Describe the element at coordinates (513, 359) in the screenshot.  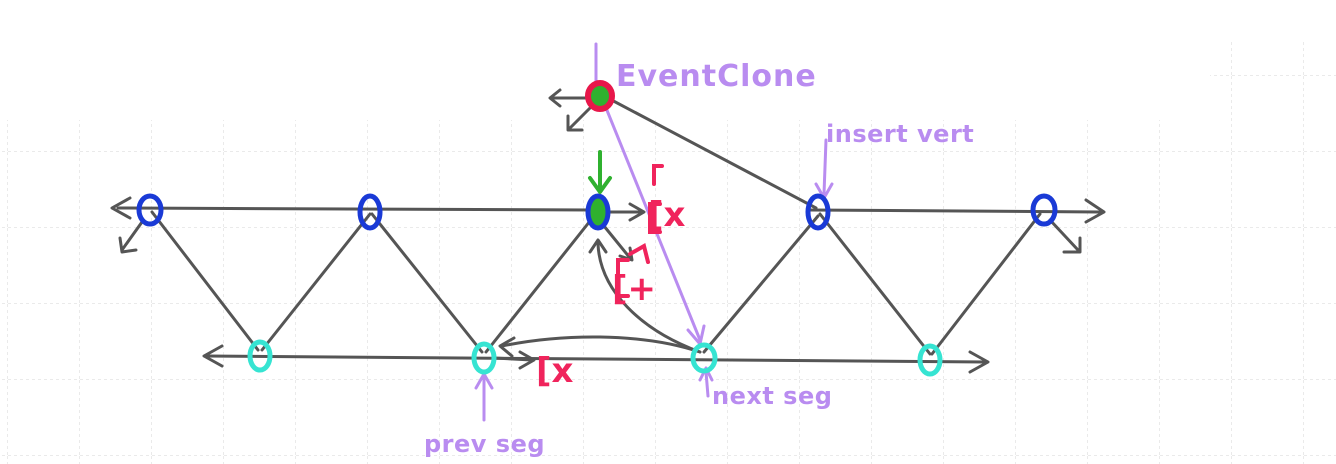
I see `prev-out-arrow` at that location.